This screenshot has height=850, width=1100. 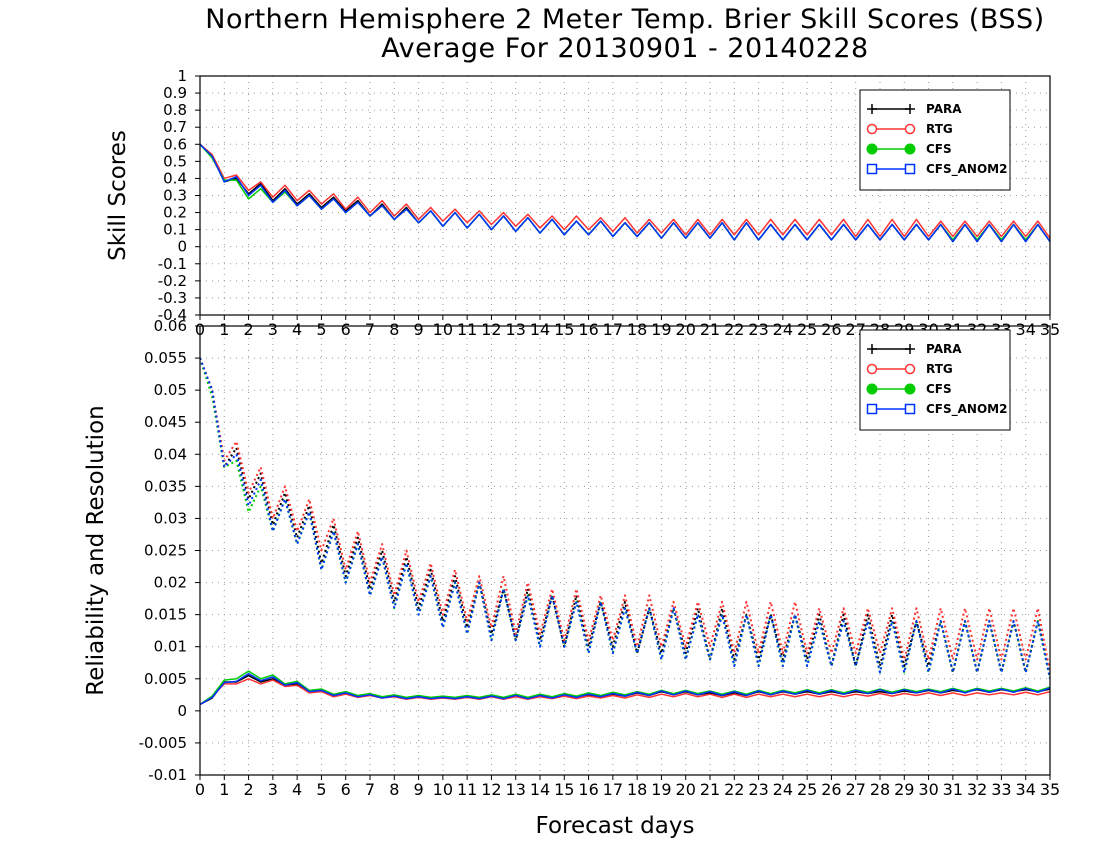 What do you see at coordinates (165, 679) in the screenshot?
I see `y-tick-label: 0.005` at bounding box center [165, 679].